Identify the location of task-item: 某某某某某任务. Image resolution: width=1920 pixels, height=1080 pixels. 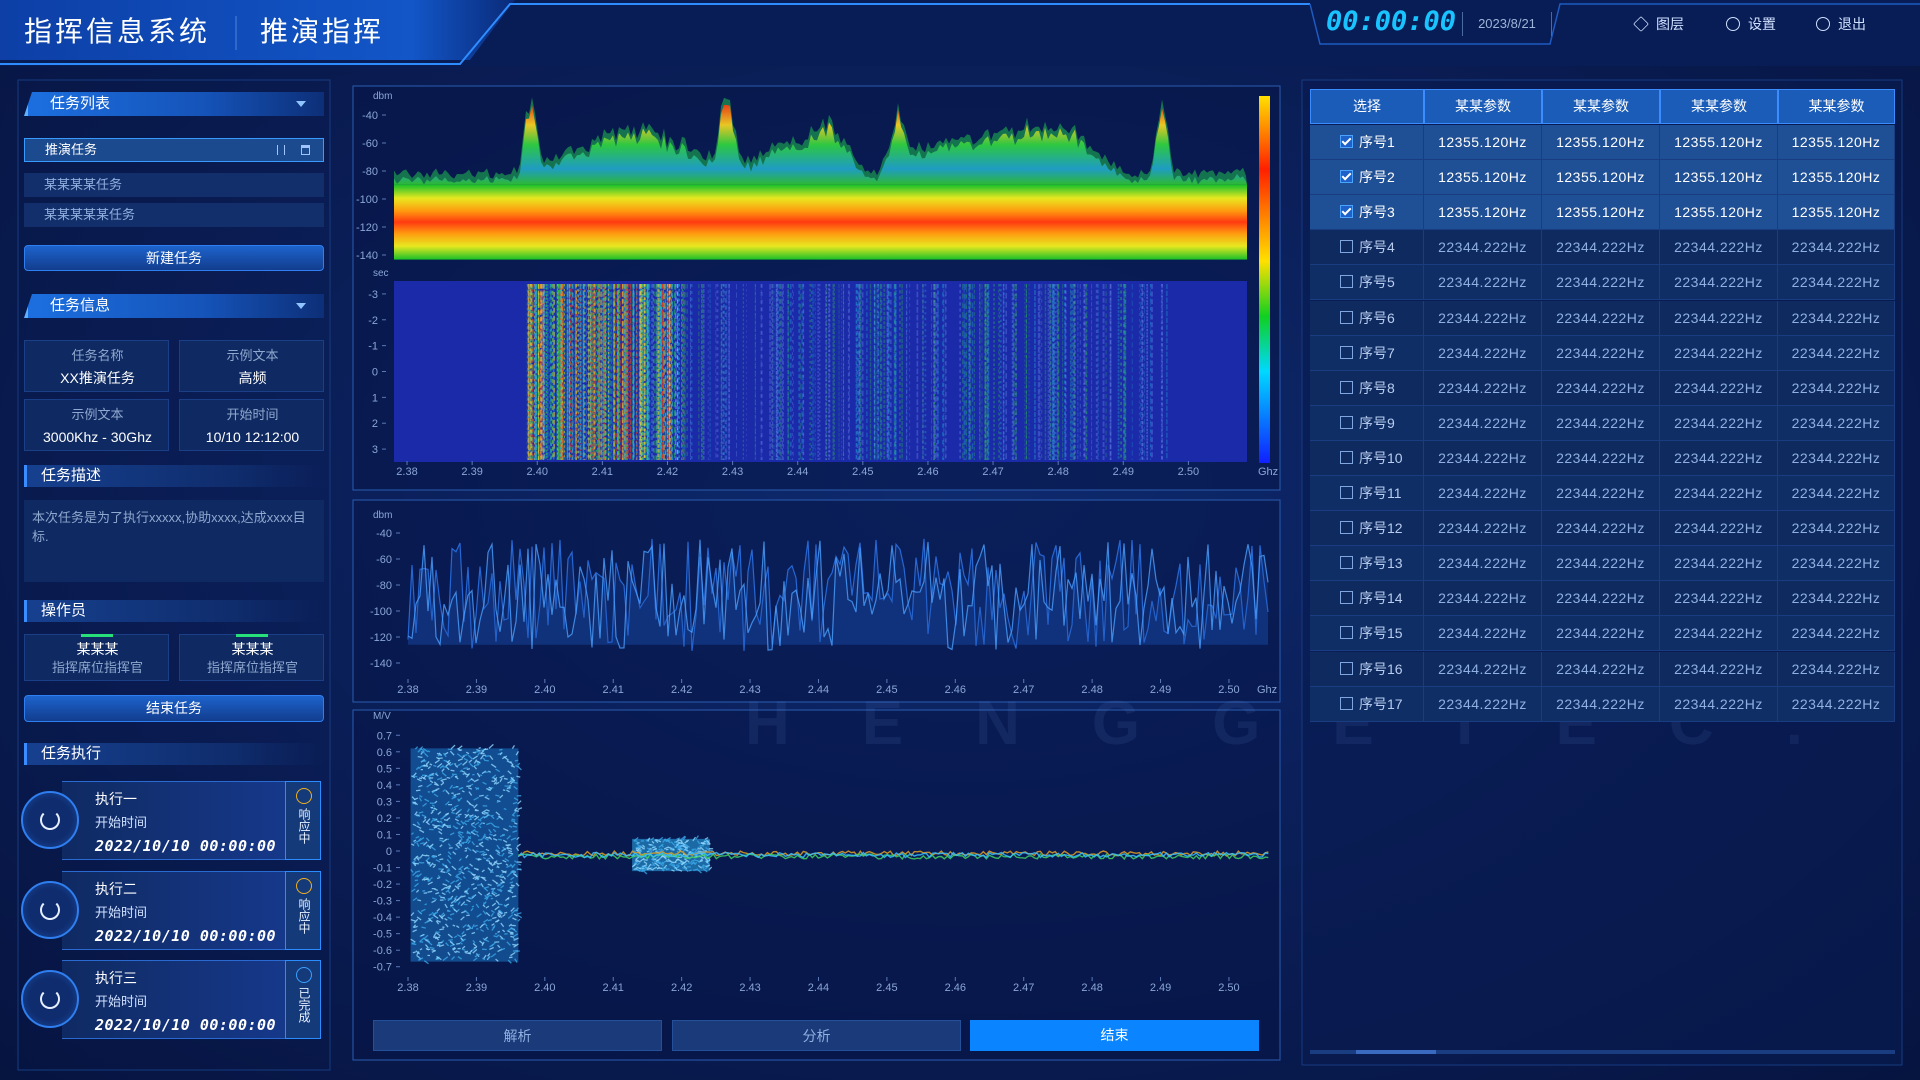
(174, 215).